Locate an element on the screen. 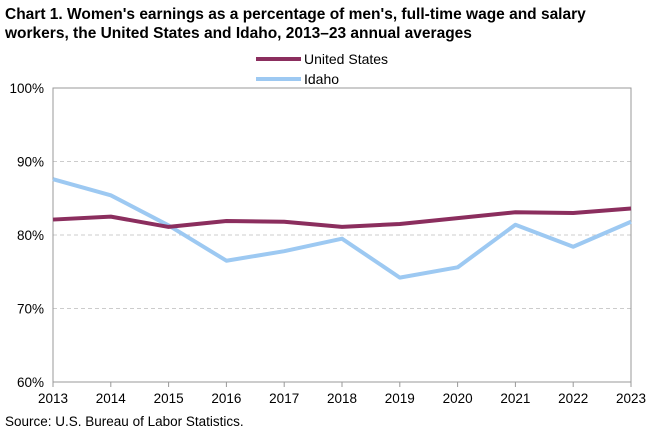 The image size is (659, 434). y-tick-label: 70% is located at coordinates (30, 309).